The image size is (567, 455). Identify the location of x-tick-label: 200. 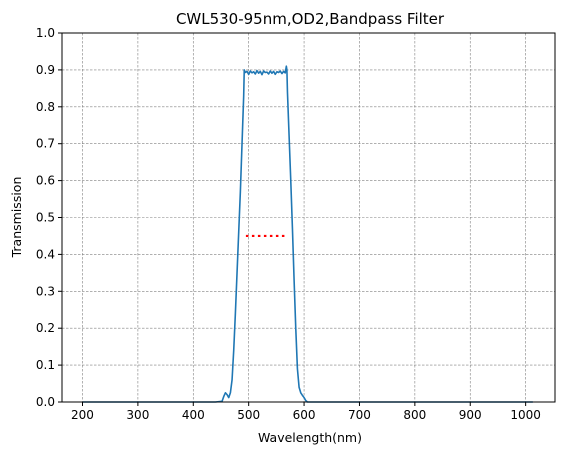
(82, 415).